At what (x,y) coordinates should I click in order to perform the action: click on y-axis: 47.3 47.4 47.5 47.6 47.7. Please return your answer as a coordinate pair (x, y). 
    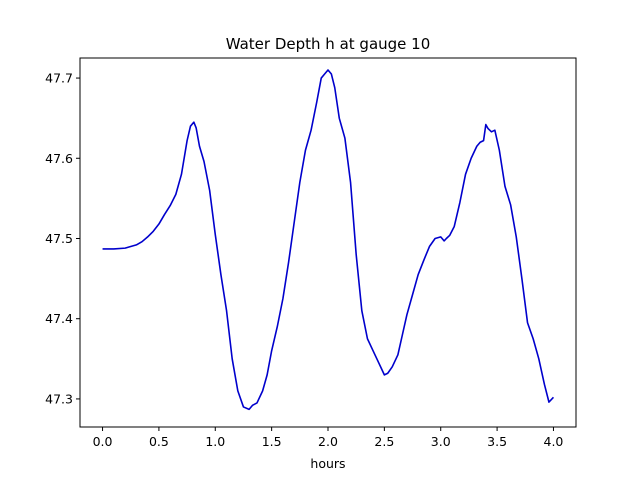
    Looking at the image, I should click on (62, 238).